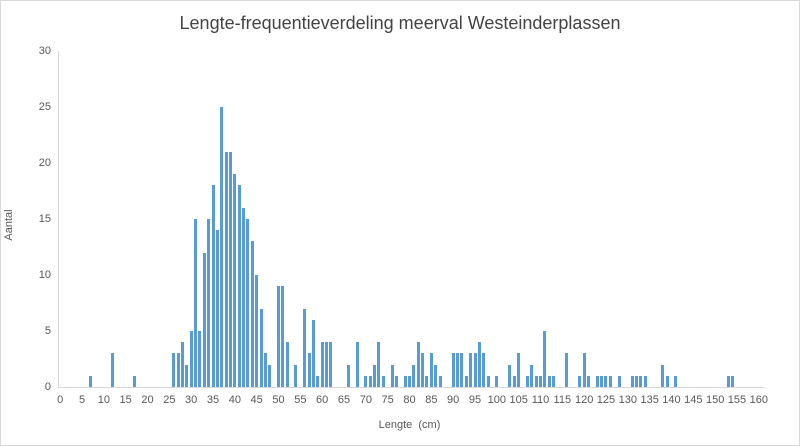 The image size is (800, 446). I want to click on x-tick-label: 95, so click(475, 400).